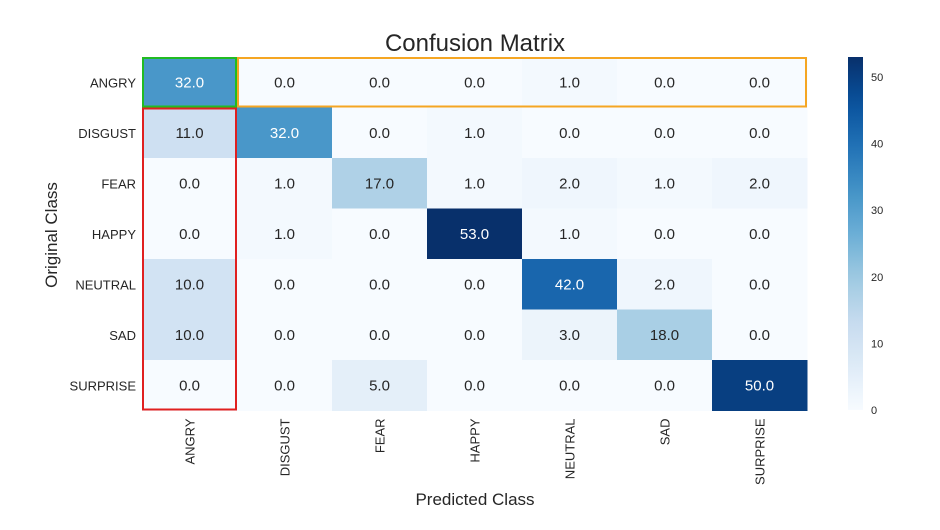  Describe the element at coordinates (760, 451) in the screenshot. I see `column-tick-label: SURPRISE` at that location.